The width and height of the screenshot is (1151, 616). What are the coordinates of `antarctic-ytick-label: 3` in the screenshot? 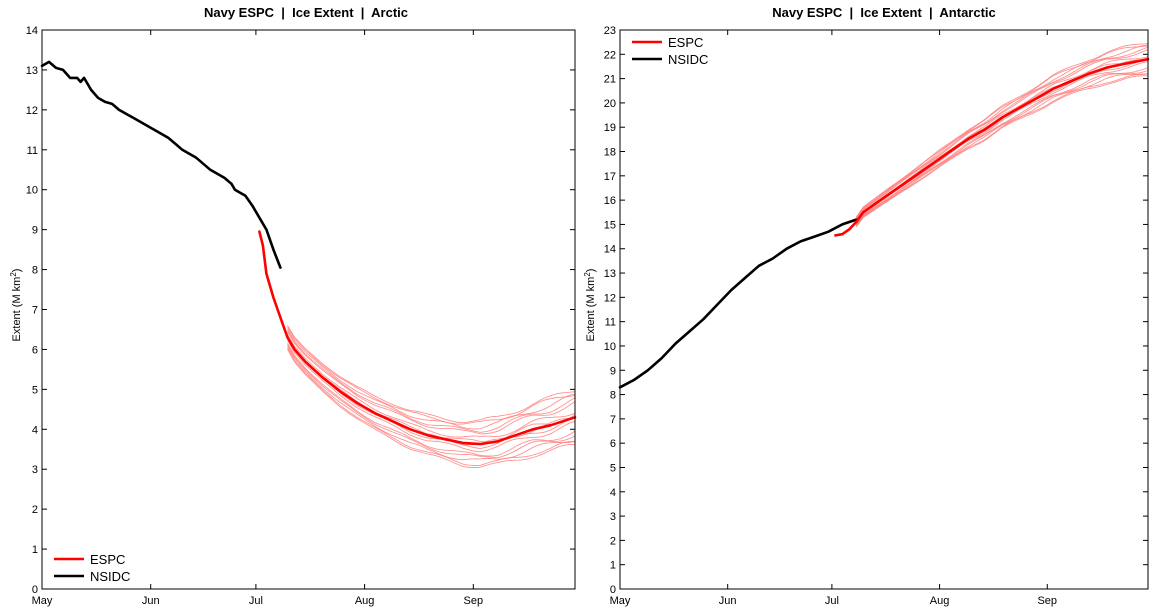 It's located at (613, 517).